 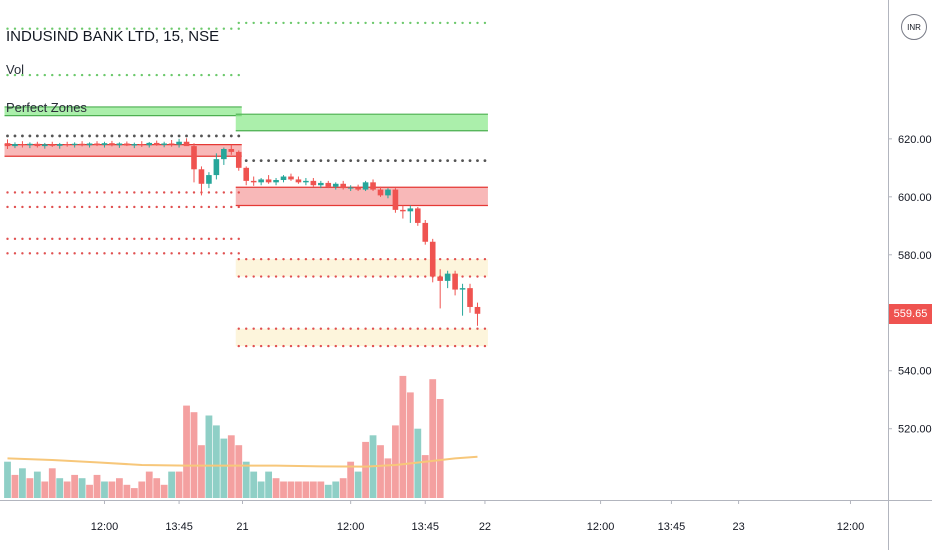 What do you see at coordinates (113, 36) in the screenshot?
I see `symbol-legend: INDUSIND BANK LTD, 15, NSE` at bounding box center [113, 36].